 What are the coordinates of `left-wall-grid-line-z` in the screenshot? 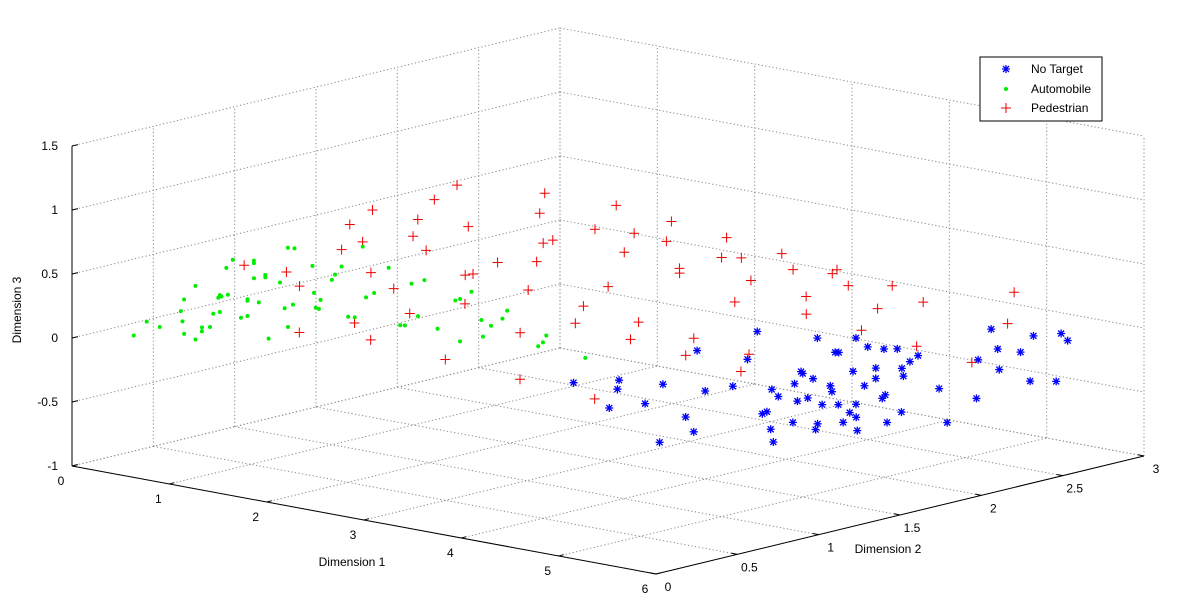 It's located at (316, 215).